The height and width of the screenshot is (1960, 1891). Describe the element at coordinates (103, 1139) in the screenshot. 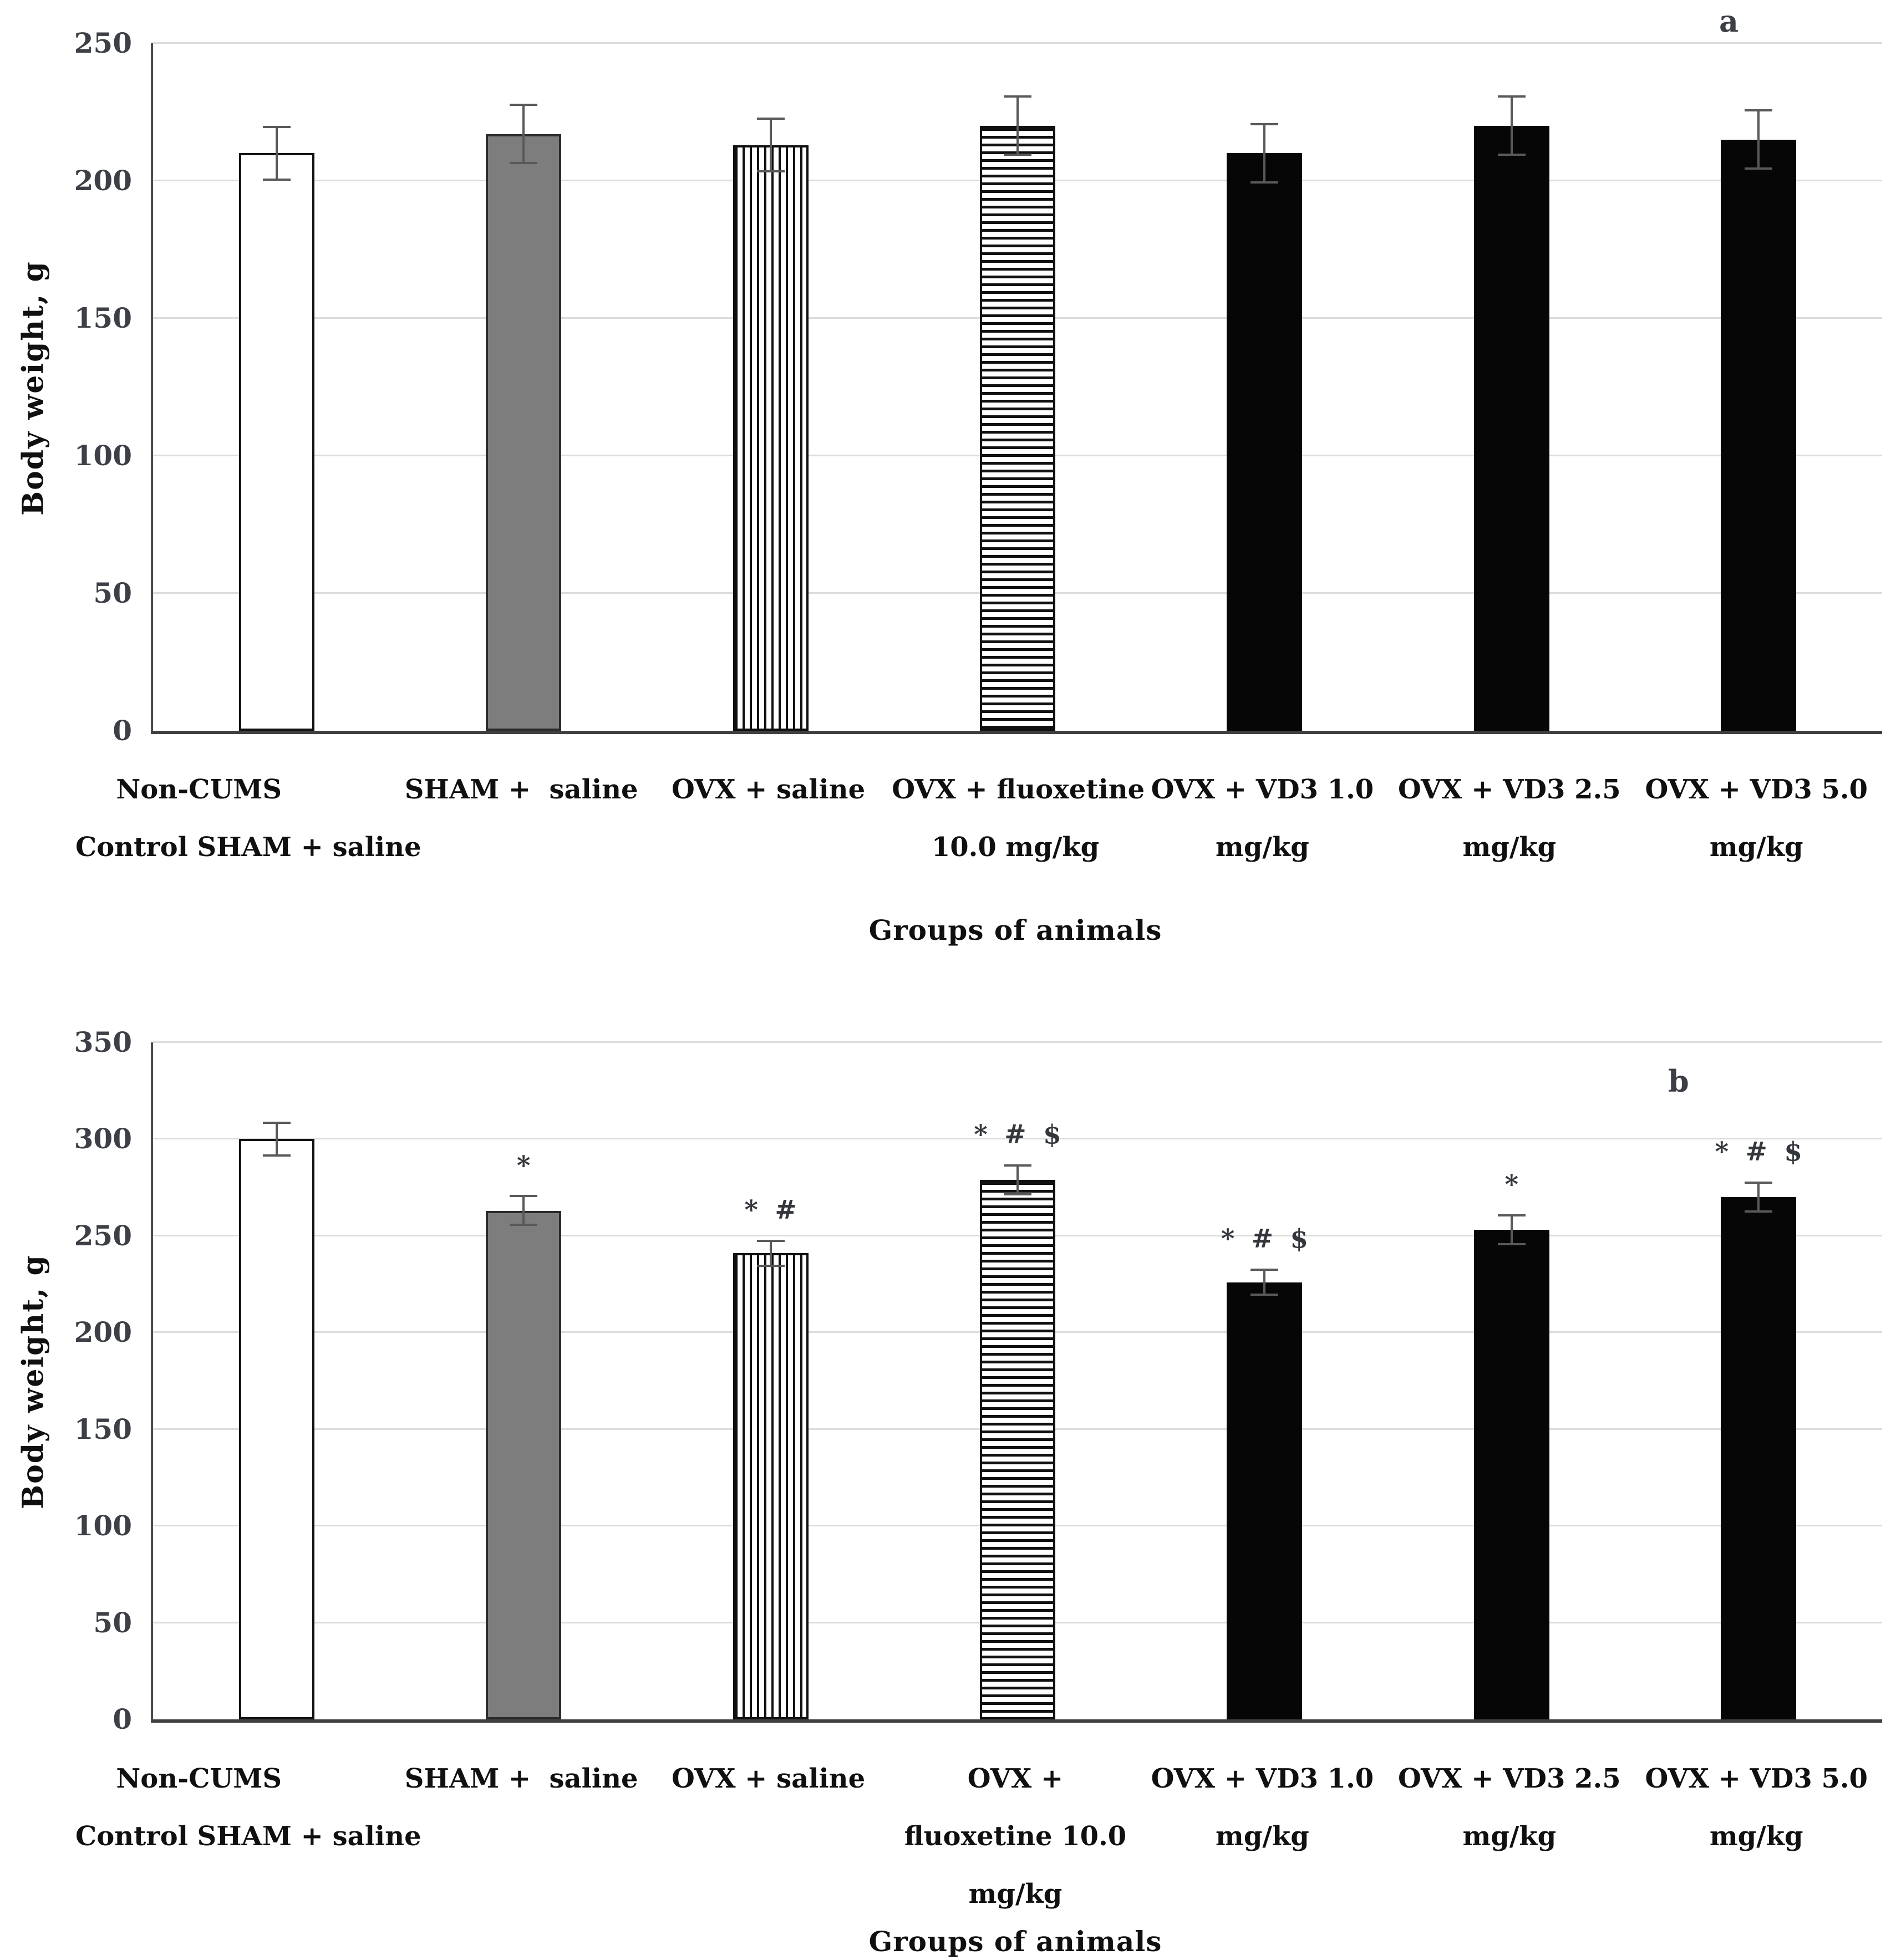

I see `y-tick-label: 300` at that location.